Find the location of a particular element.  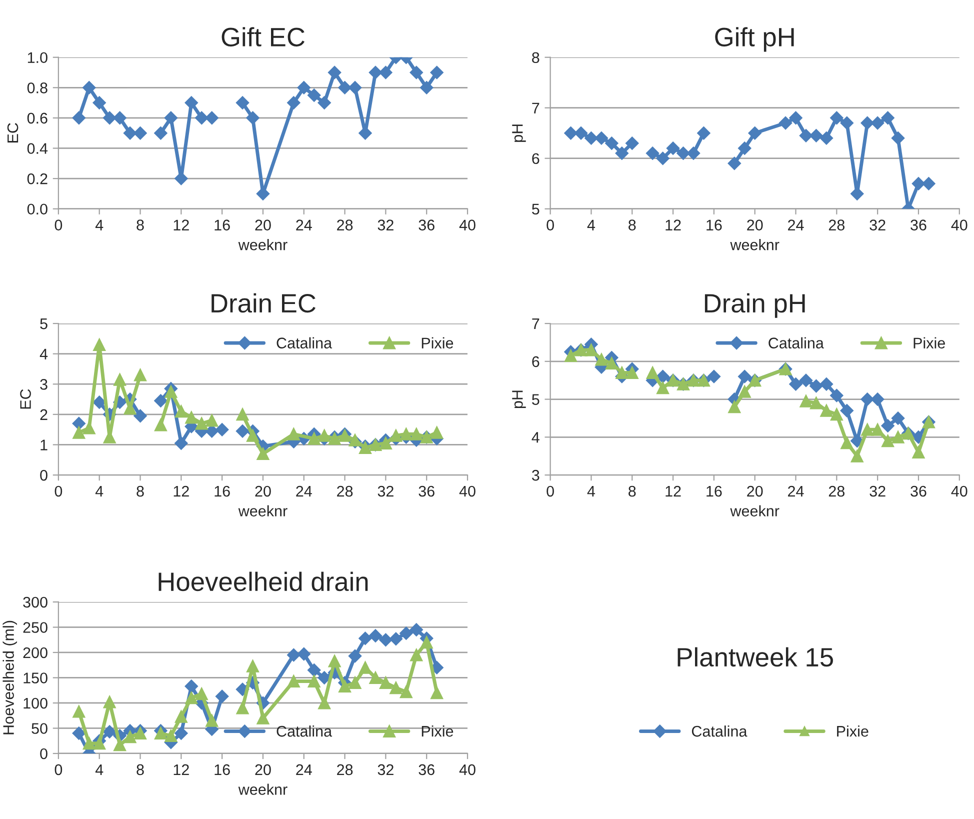

y-tick-label: 50 is located at coordinates (40, 728).